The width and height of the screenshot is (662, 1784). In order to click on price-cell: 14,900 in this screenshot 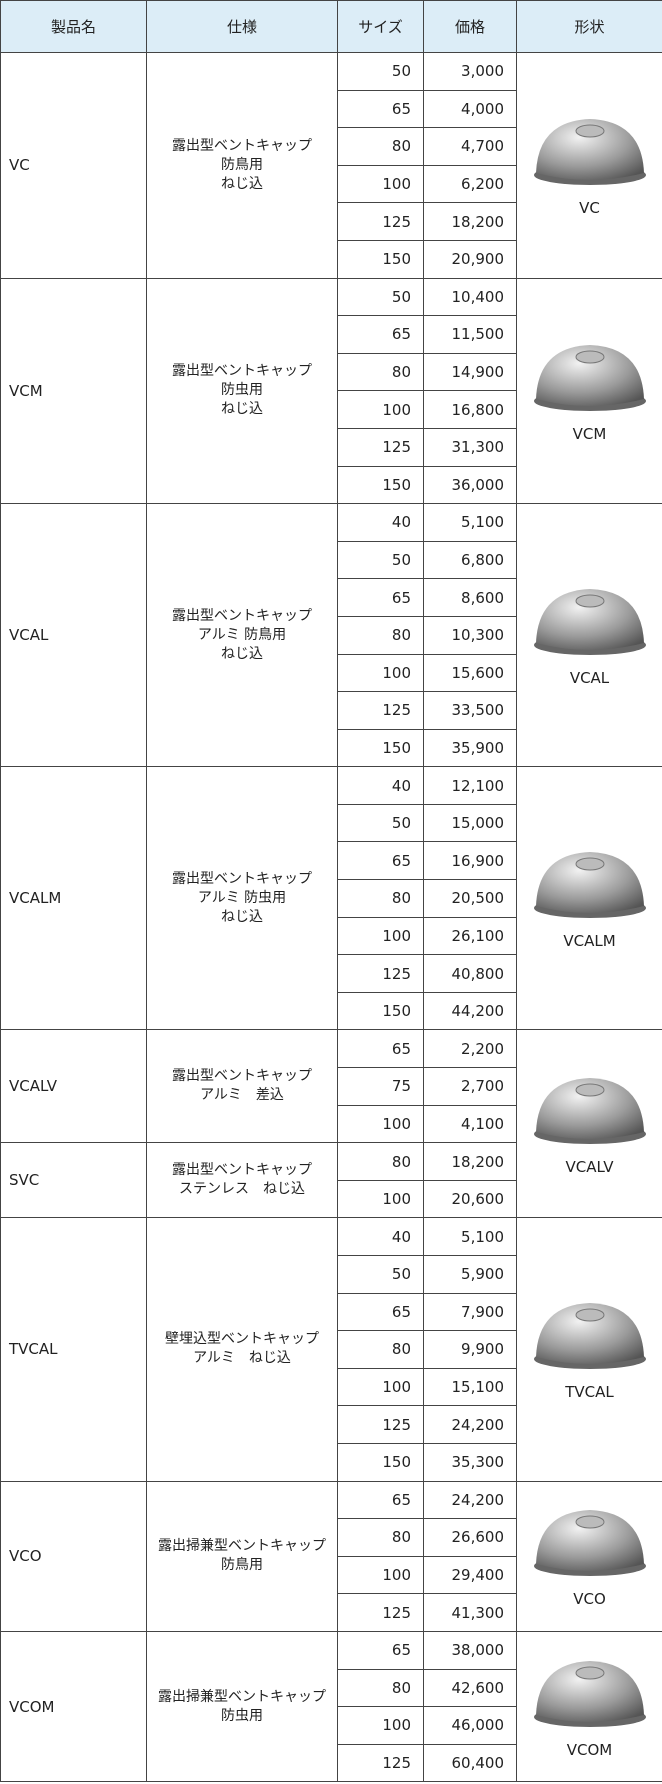, I will do `click(470, 372)`.